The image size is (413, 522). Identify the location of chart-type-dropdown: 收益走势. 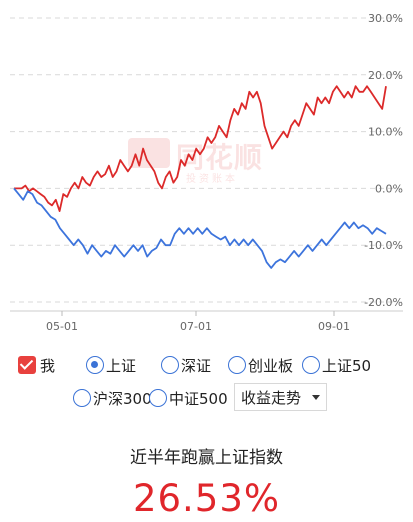
(280, 397).